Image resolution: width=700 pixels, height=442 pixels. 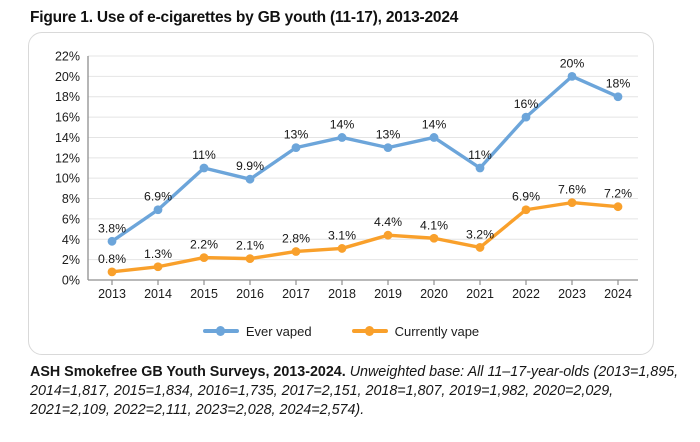 I want to click on x-tick-label: 2015, so click(x=204, y=294).